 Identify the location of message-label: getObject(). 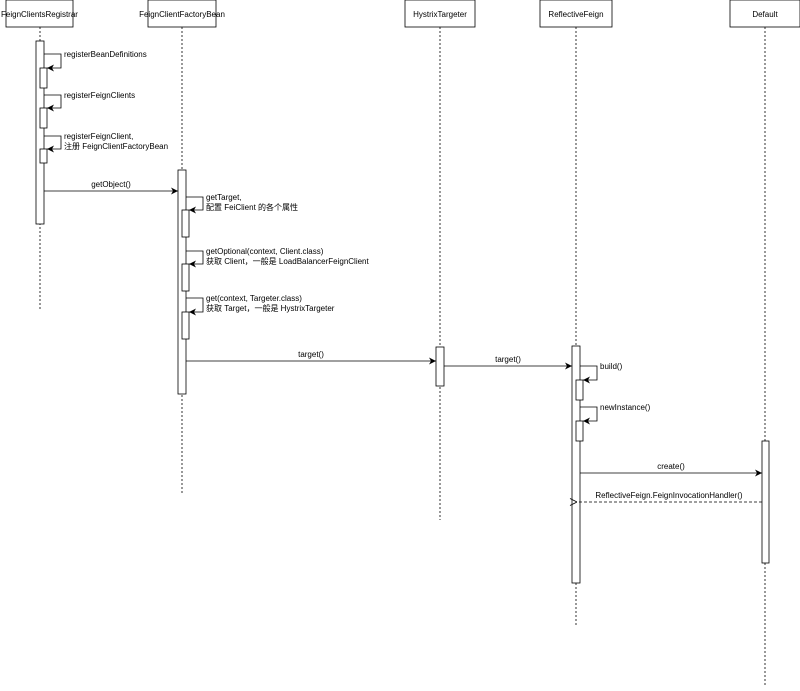
(111, 184).